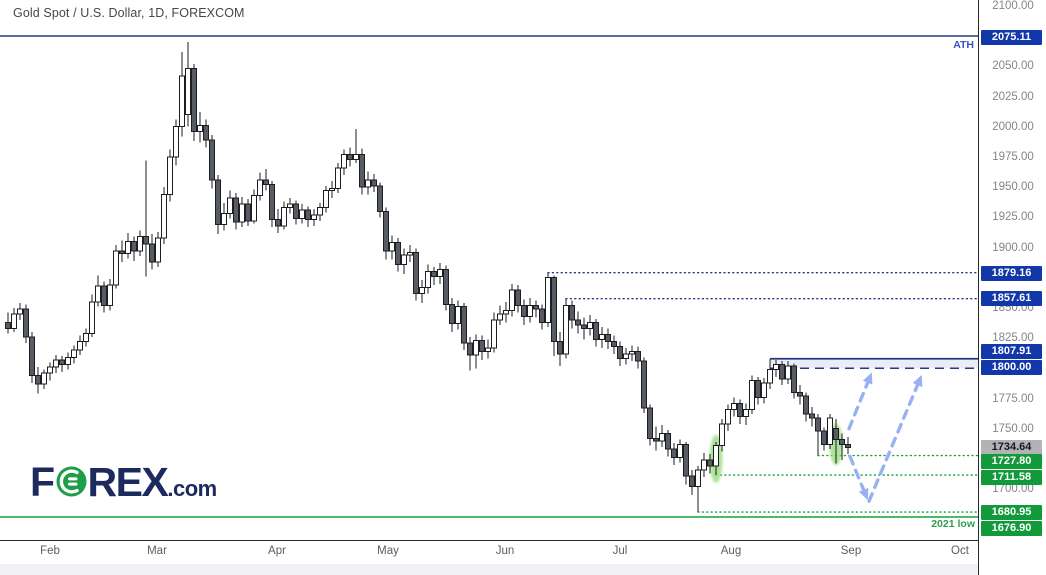 This screenshot has height=575, width=1046. What do you see at coordinates (857, 473) in the screenshot?
I see `projection-arrow` at bounding box center [857, 473].